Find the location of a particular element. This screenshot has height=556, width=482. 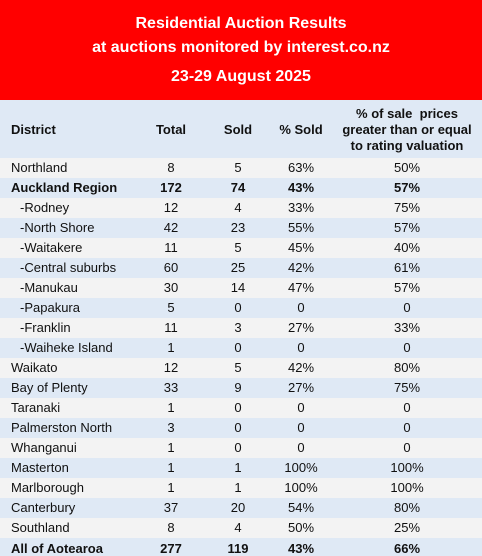

cell-total: 277 is located at coordinates (171, 548).